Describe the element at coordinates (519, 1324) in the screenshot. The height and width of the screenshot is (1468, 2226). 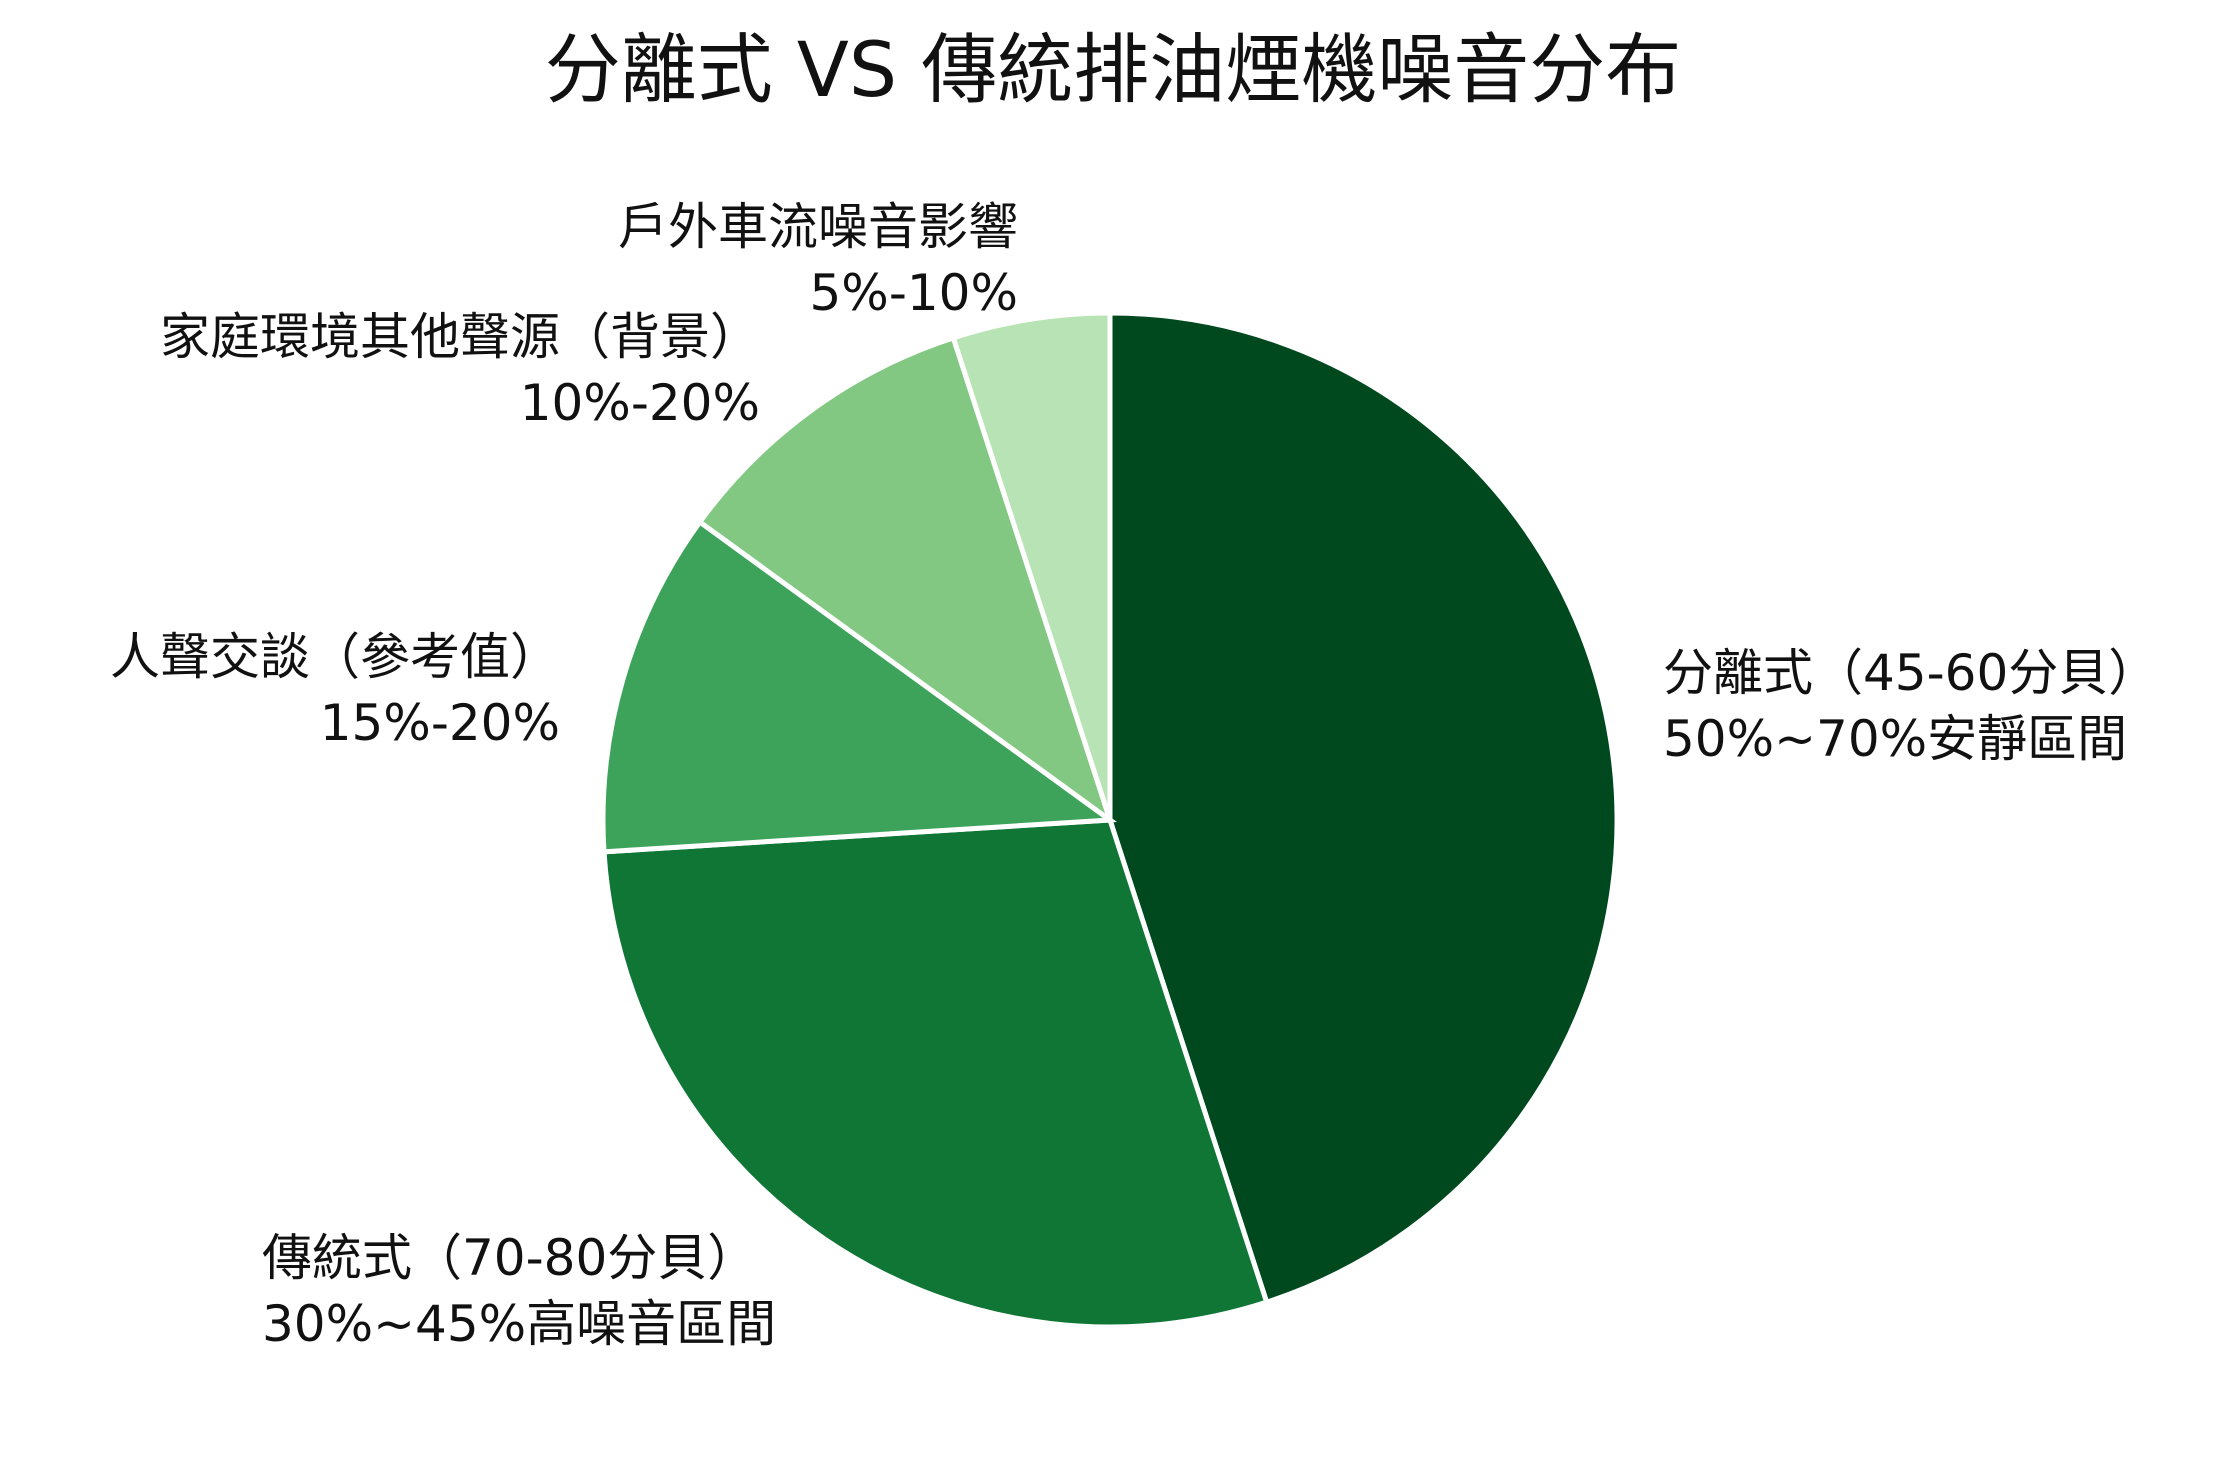
I see `slice-range-2: 30%~45%高噪音區間` at that location.